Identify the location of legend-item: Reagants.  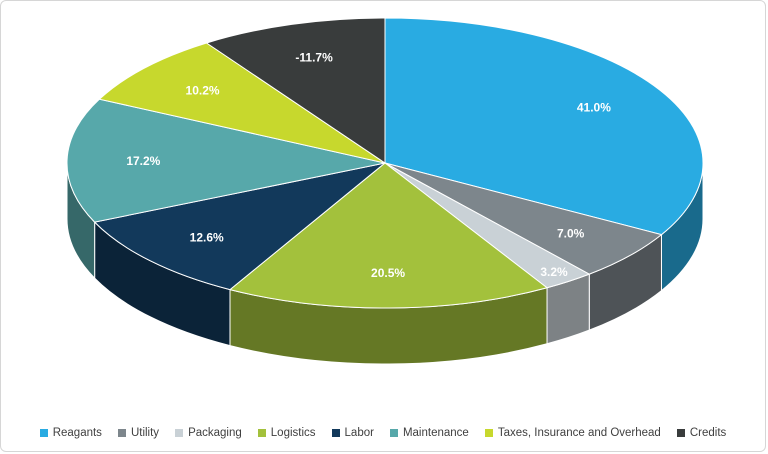
(70, 433).